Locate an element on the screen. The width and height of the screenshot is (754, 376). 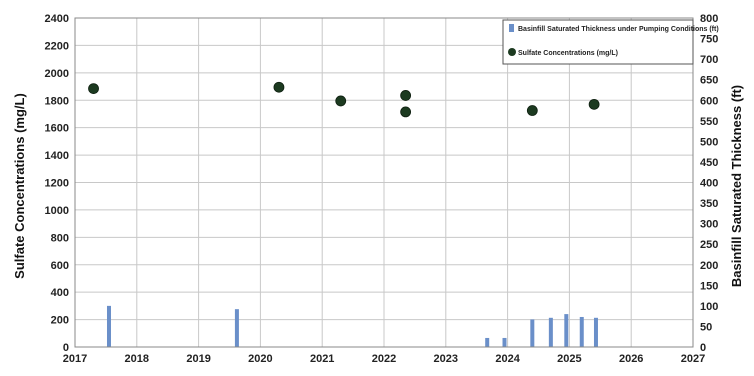
left-axis-title: Sulfate Concentrations (mg/L) is located at coordinates (19, 186).